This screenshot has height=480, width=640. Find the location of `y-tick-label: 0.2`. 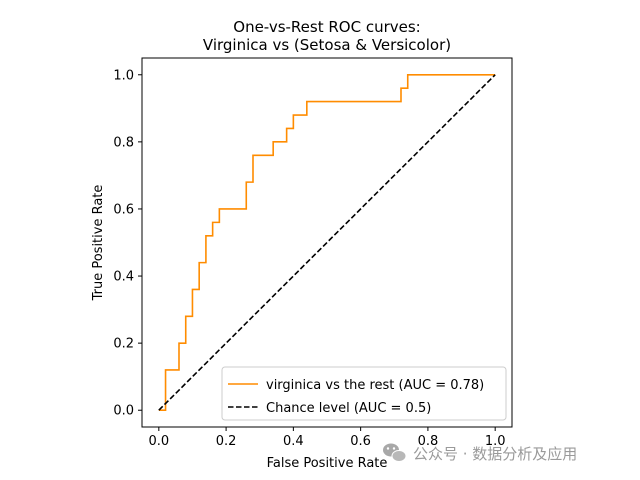

y-tick-label: 0.2 is located at coordinates (123, 344).